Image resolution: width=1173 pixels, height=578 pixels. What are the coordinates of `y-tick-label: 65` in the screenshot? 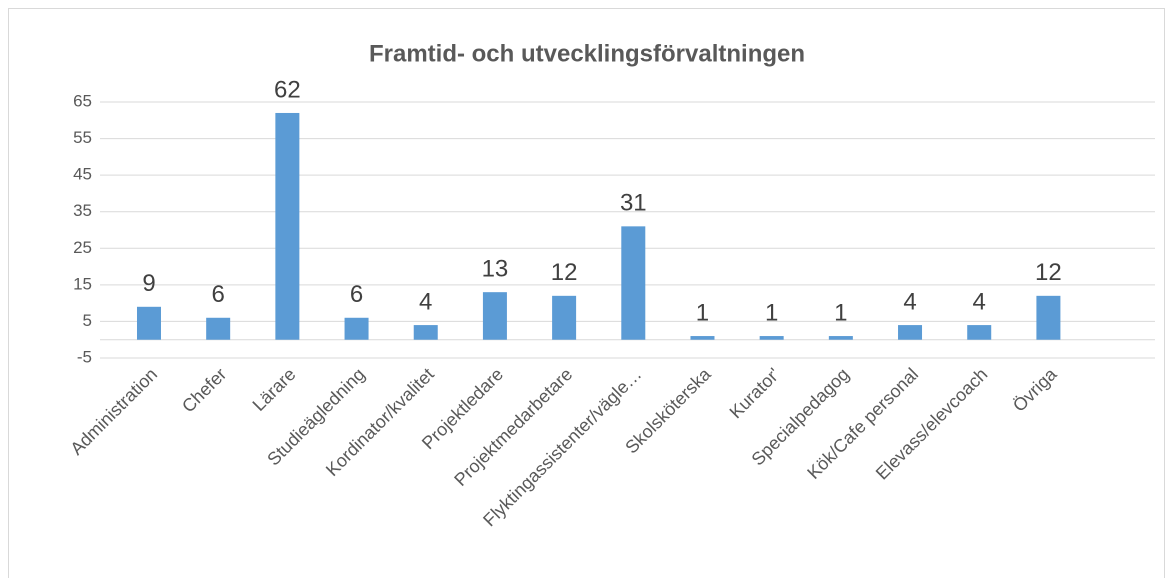 It's located at (82, 100).